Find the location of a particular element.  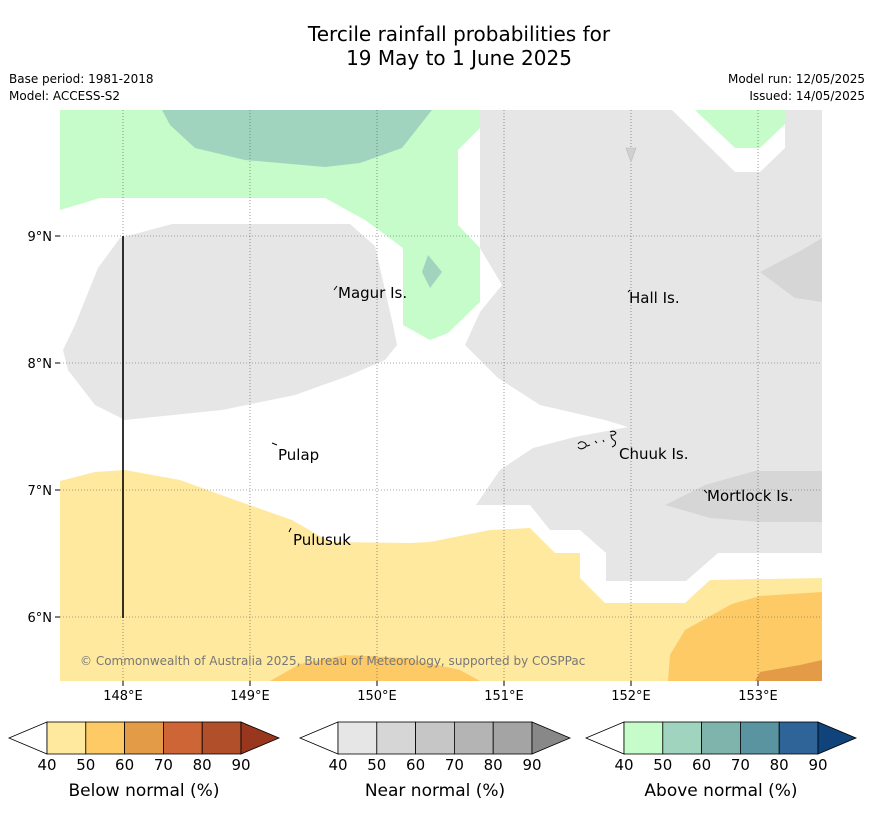

colorbar-above-normal is located at coordinates (721, 738).